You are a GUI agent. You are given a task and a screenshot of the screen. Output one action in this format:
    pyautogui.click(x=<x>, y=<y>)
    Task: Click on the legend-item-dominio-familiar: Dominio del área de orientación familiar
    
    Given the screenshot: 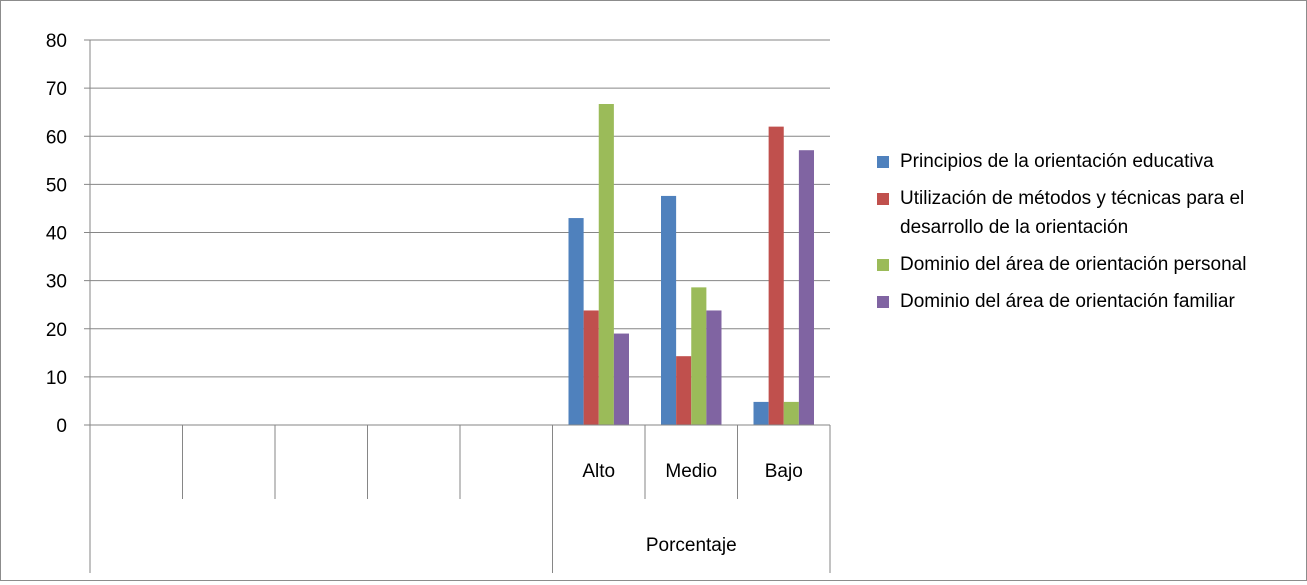 What is the action you would take?
    pyautogui.click(x=1087, y=301)
    